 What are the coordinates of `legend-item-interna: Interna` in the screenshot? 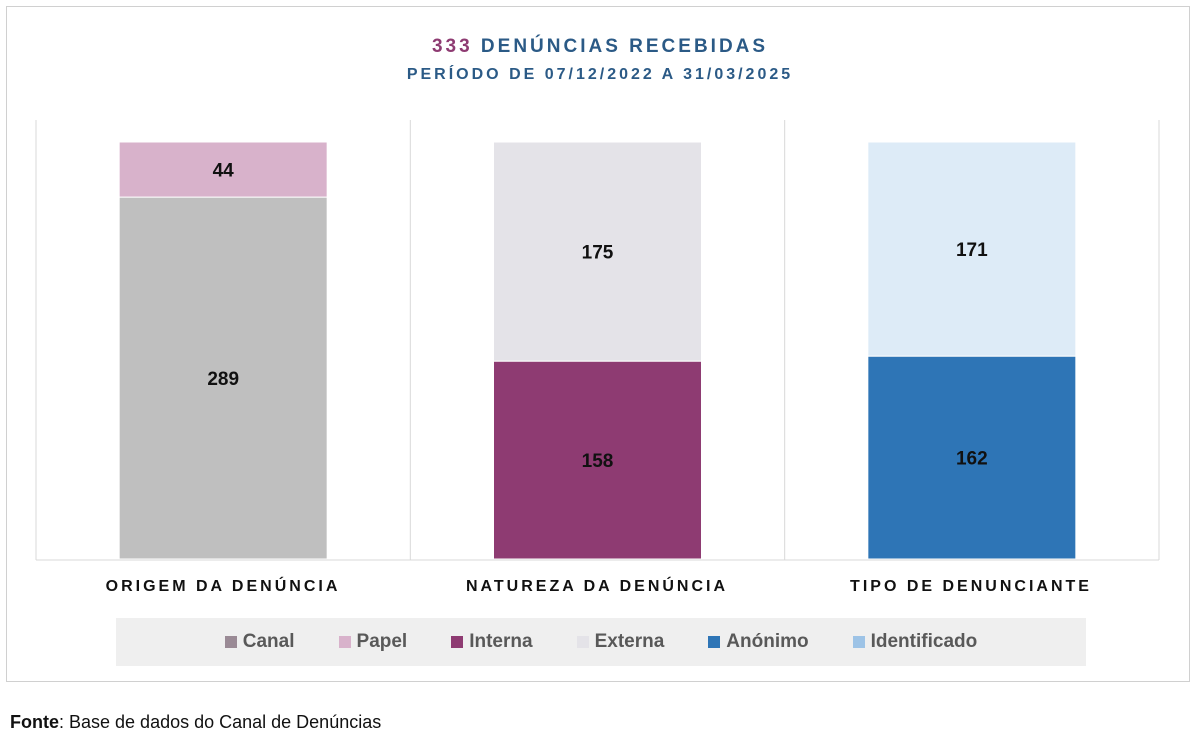 It's located at (492, 642).